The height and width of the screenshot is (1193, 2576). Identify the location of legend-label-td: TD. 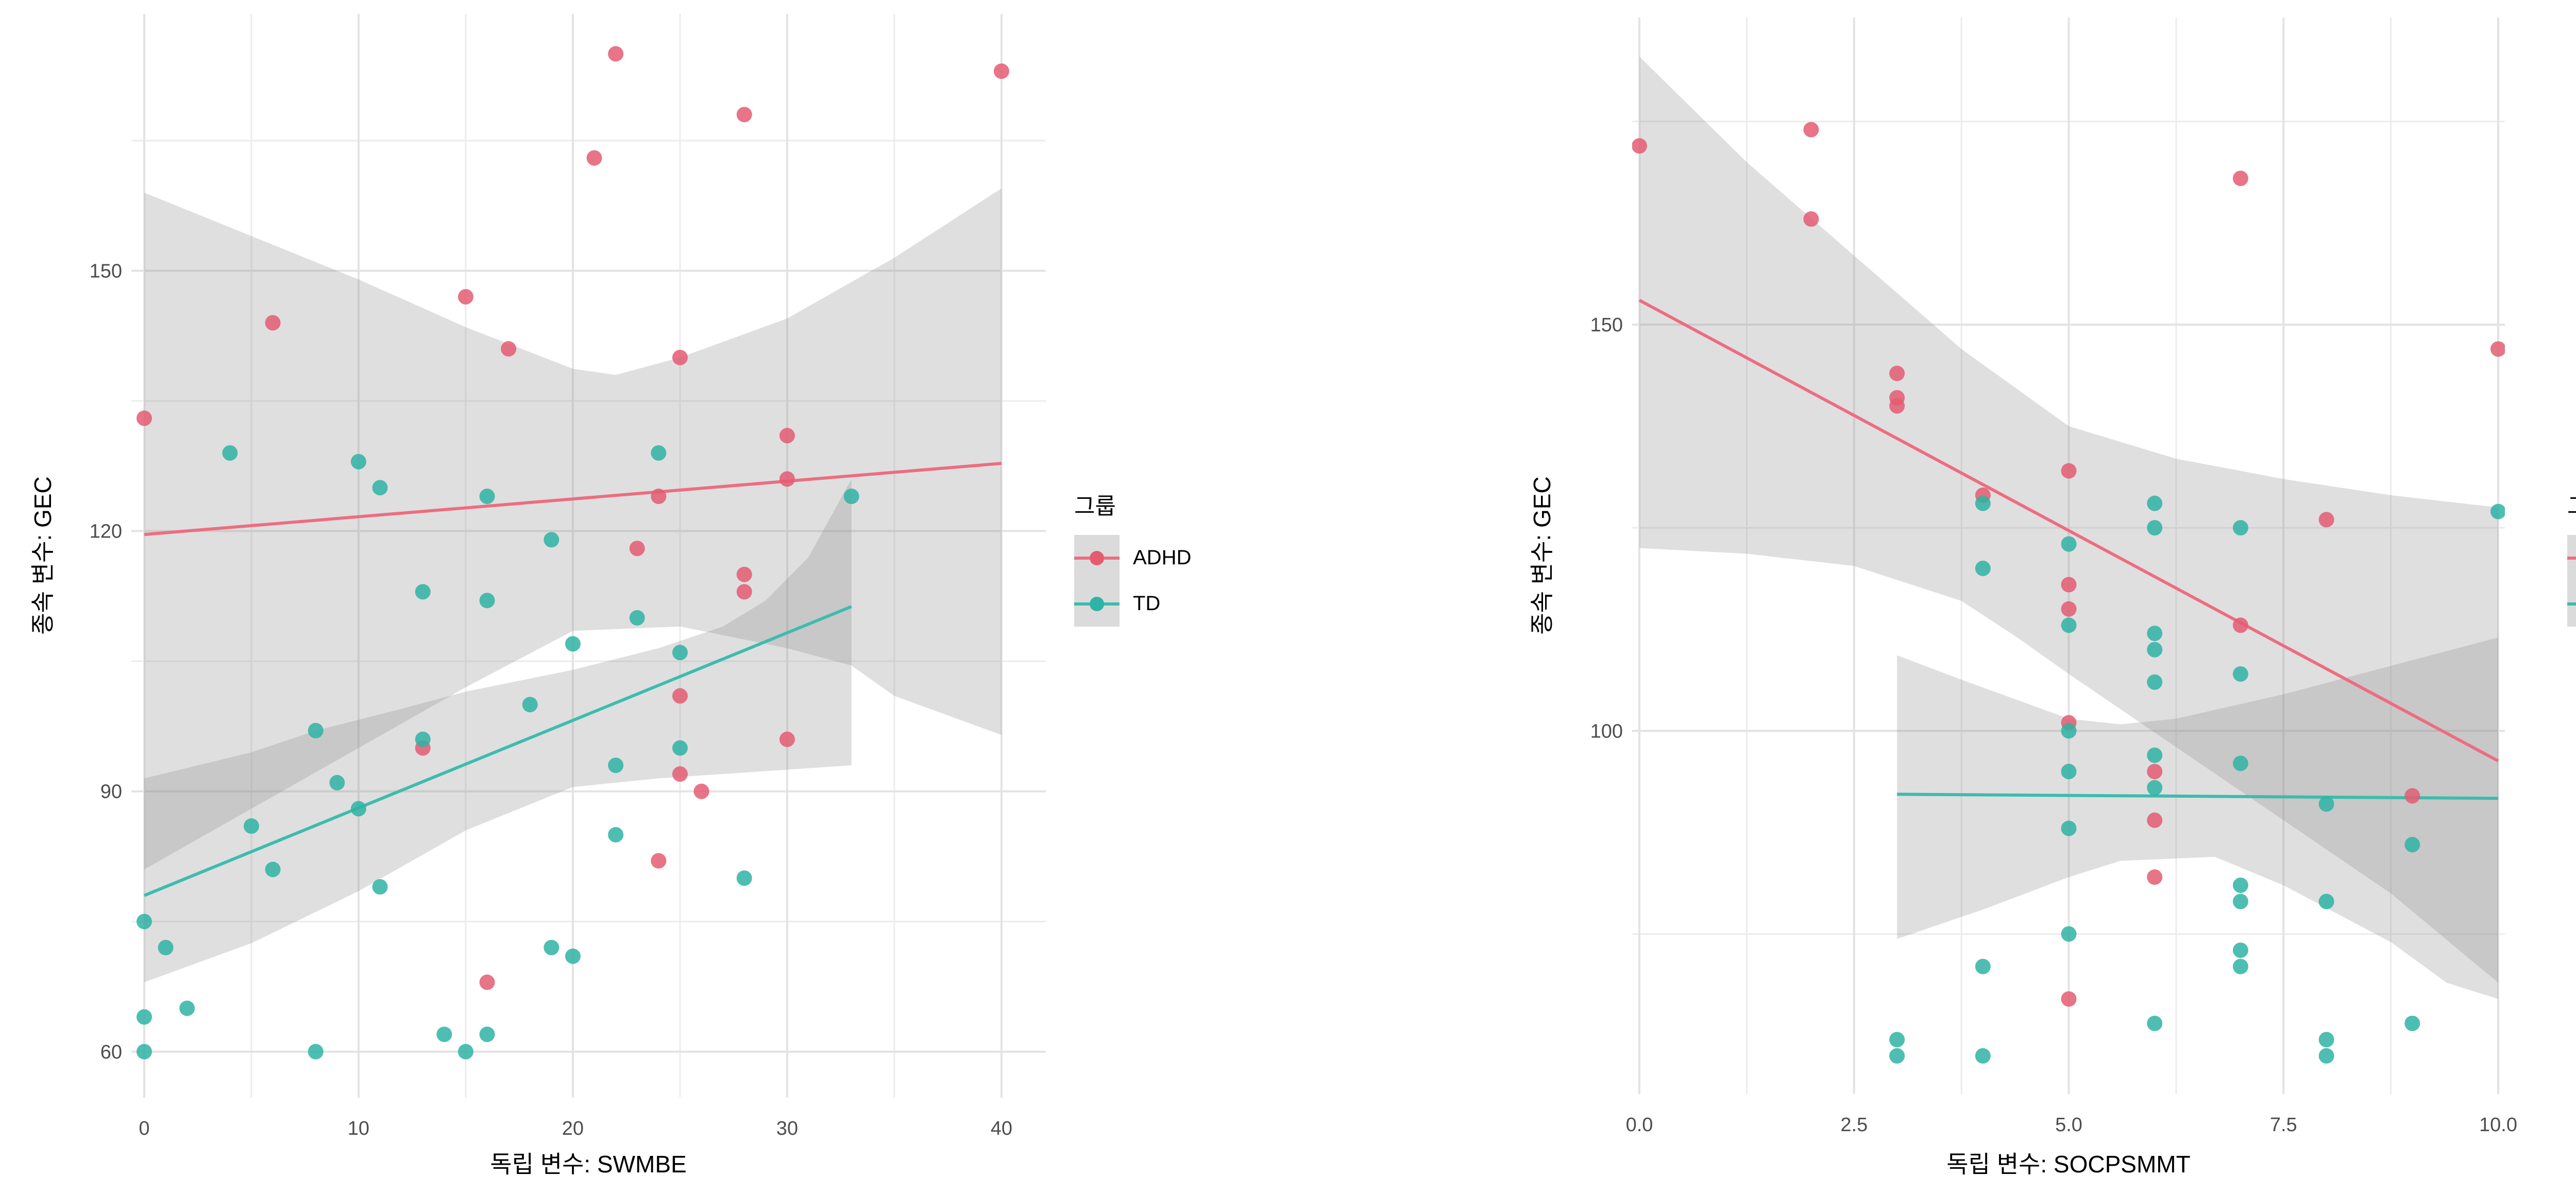
(1147, 604).